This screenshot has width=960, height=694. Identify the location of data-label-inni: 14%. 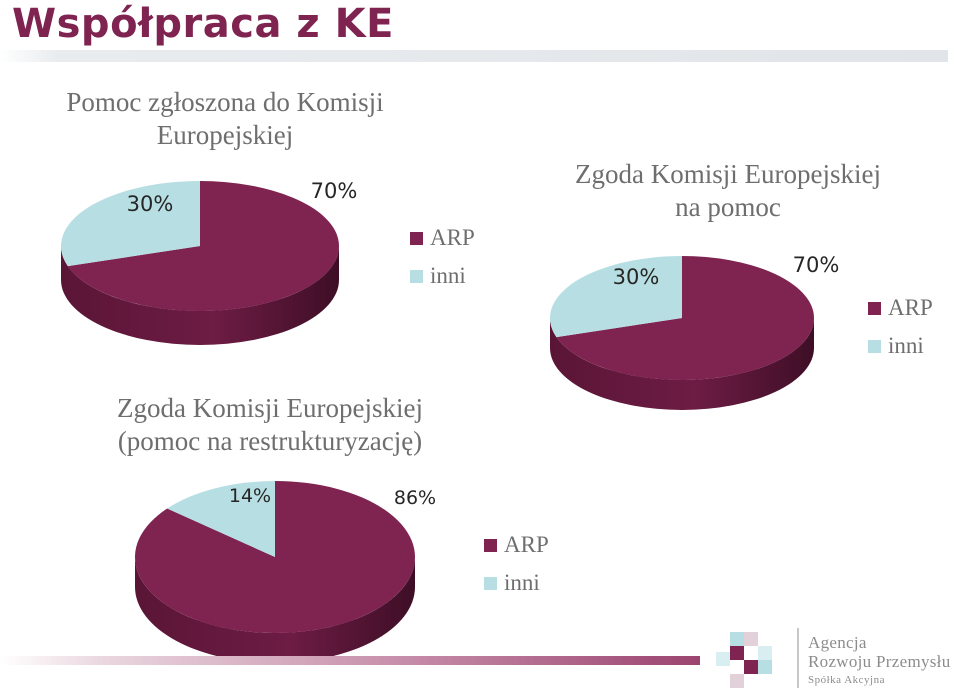
(250, 496).